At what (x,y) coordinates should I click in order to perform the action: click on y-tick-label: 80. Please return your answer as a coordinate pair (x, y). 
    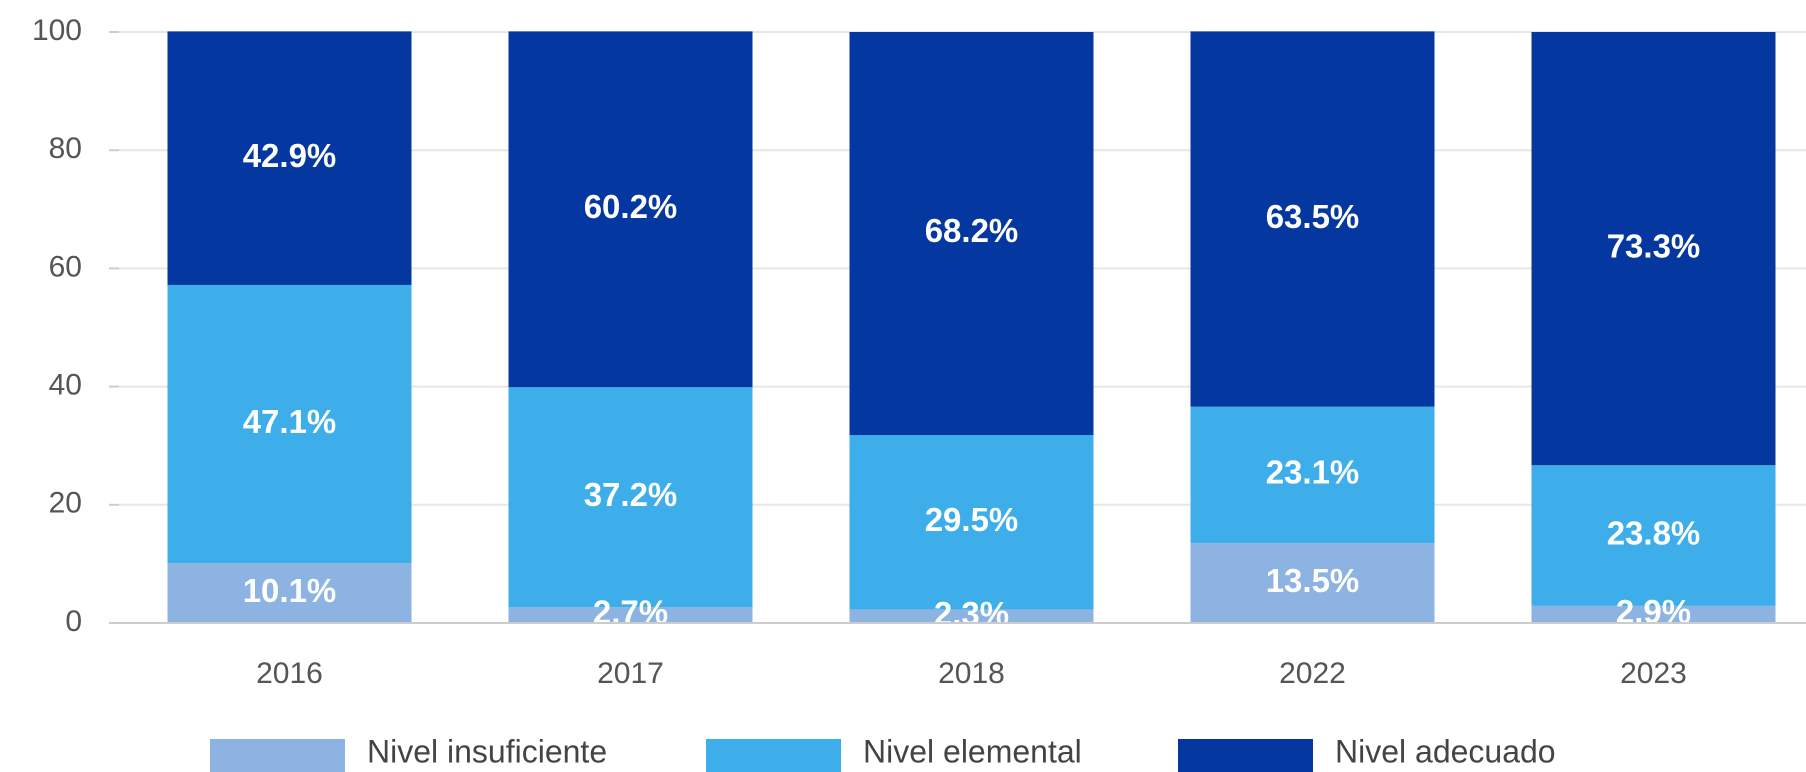
    Looking at the image, I should click on (65, 148).